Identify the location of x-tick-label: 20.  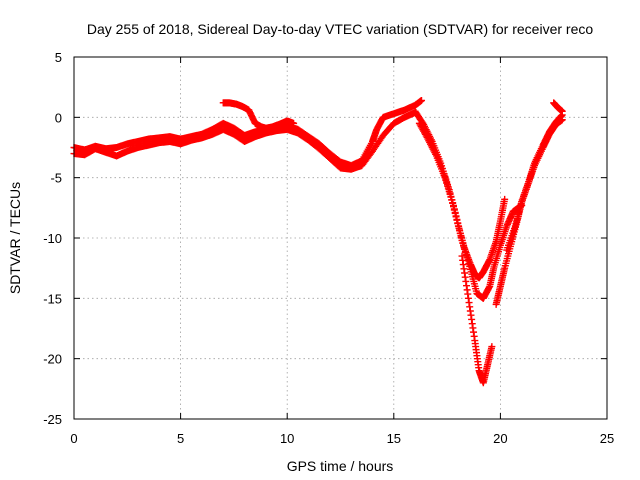
(500, 438).